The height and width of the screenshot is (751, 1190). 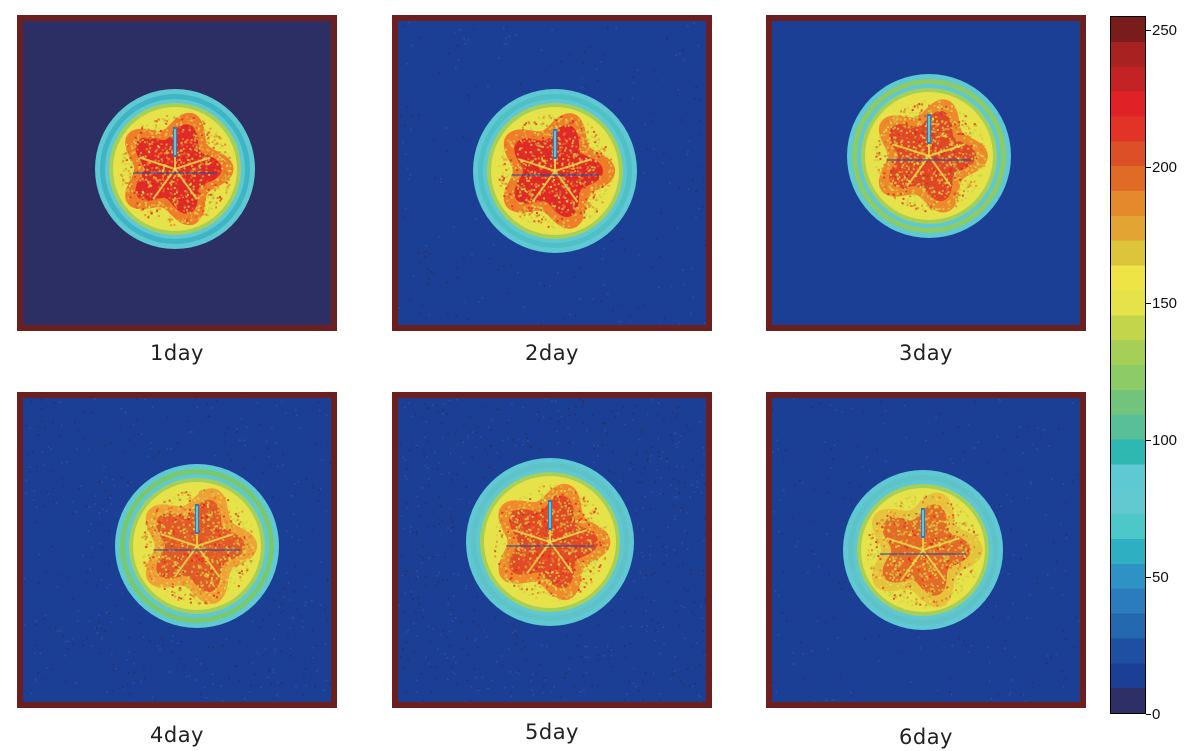 What do you see at coordinates (177, 735) in the screenshot?
I see `panel-caption-day-4: 4day` at bounding box center [177, 735].